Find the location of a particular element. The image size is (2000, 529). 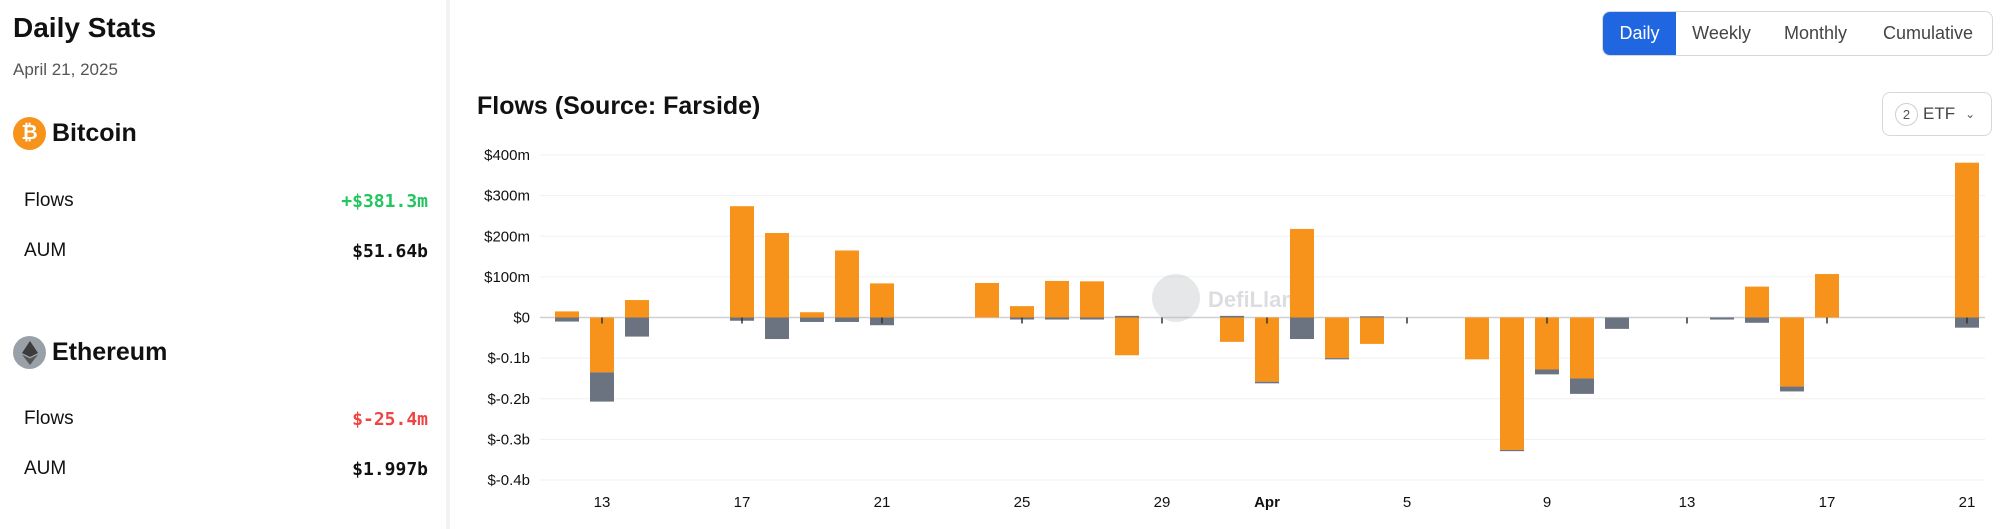

chart-title: Flows (Source: Farside) is located at coordinates (619, 106).